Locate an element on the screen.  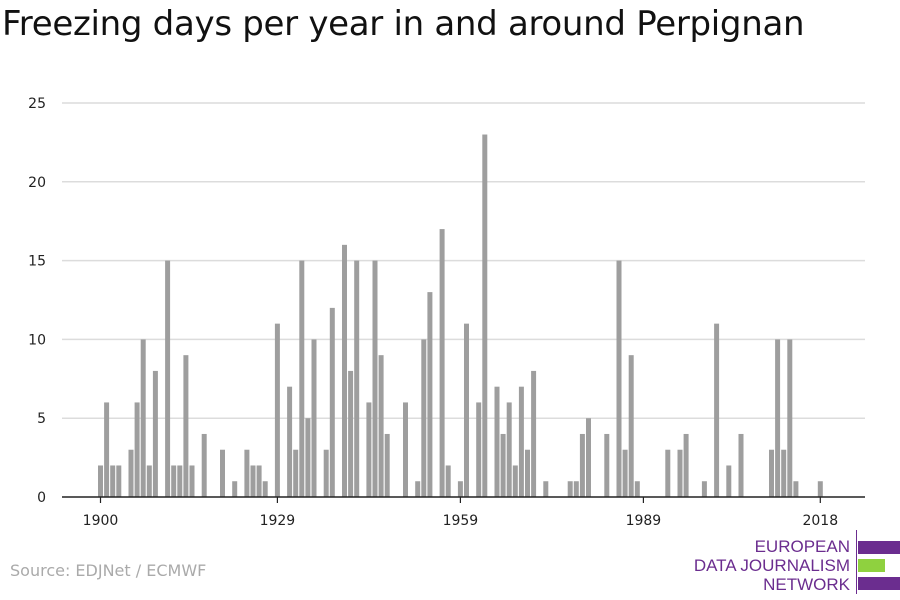
x-tick-label: 1959 is located at coordinates (461, 521).